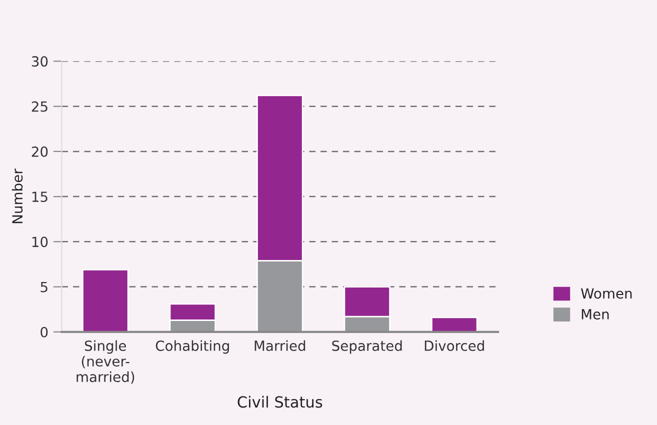 The width and height of the screenshot is (657, 425). What do you see at coordinates (44, 287) in the screenshot?
I see `y-tick-label: 5` at bounding box center [44, 287].